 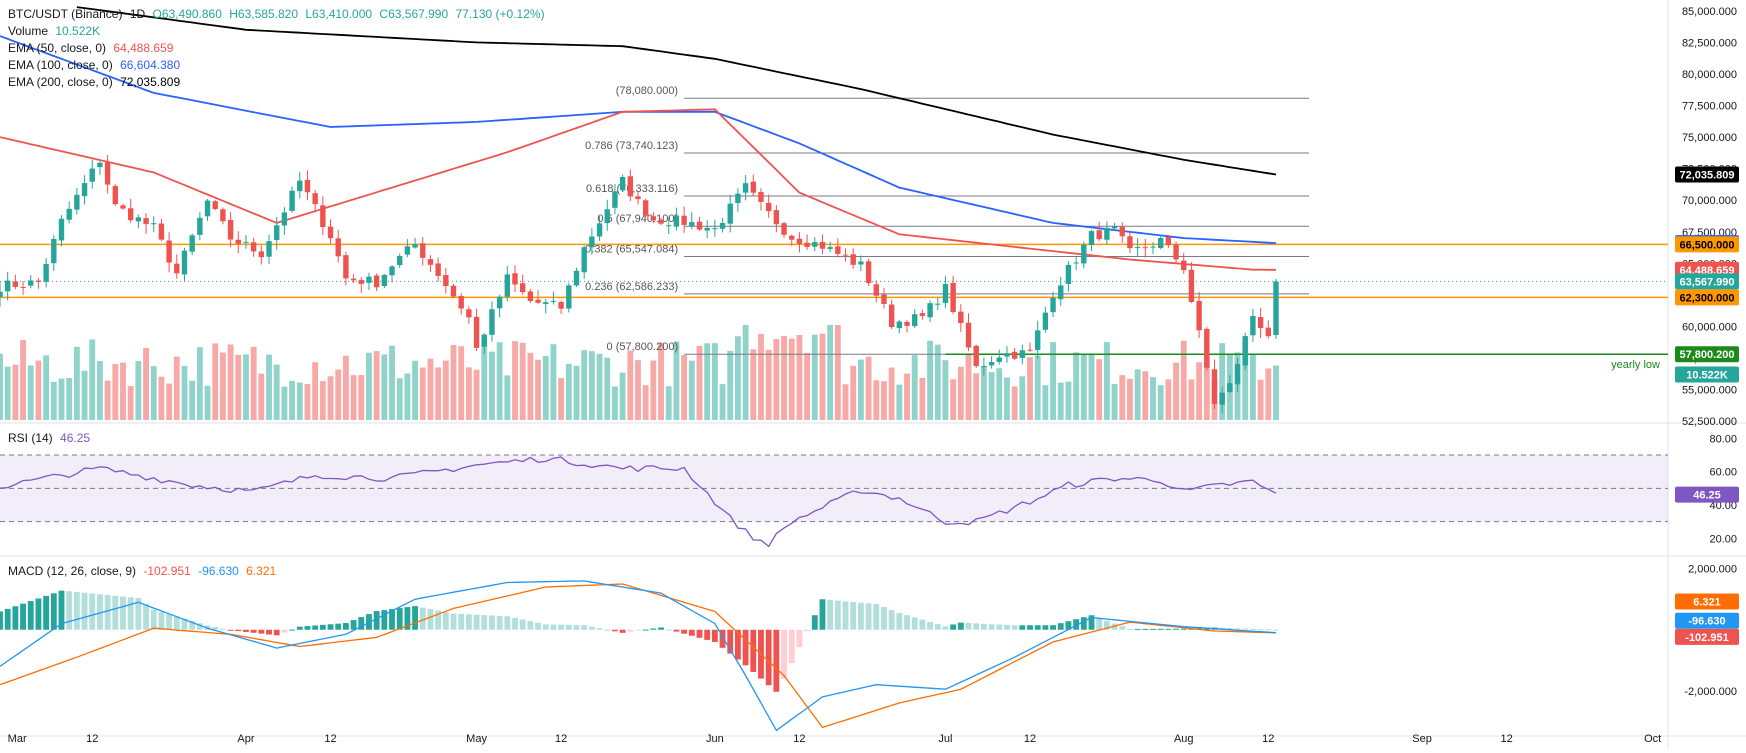 What do you see at coordinates (1707, 603) in the screenshot?
I see `macd-axis-label: 6.321` at bounding box center [1707, 603].